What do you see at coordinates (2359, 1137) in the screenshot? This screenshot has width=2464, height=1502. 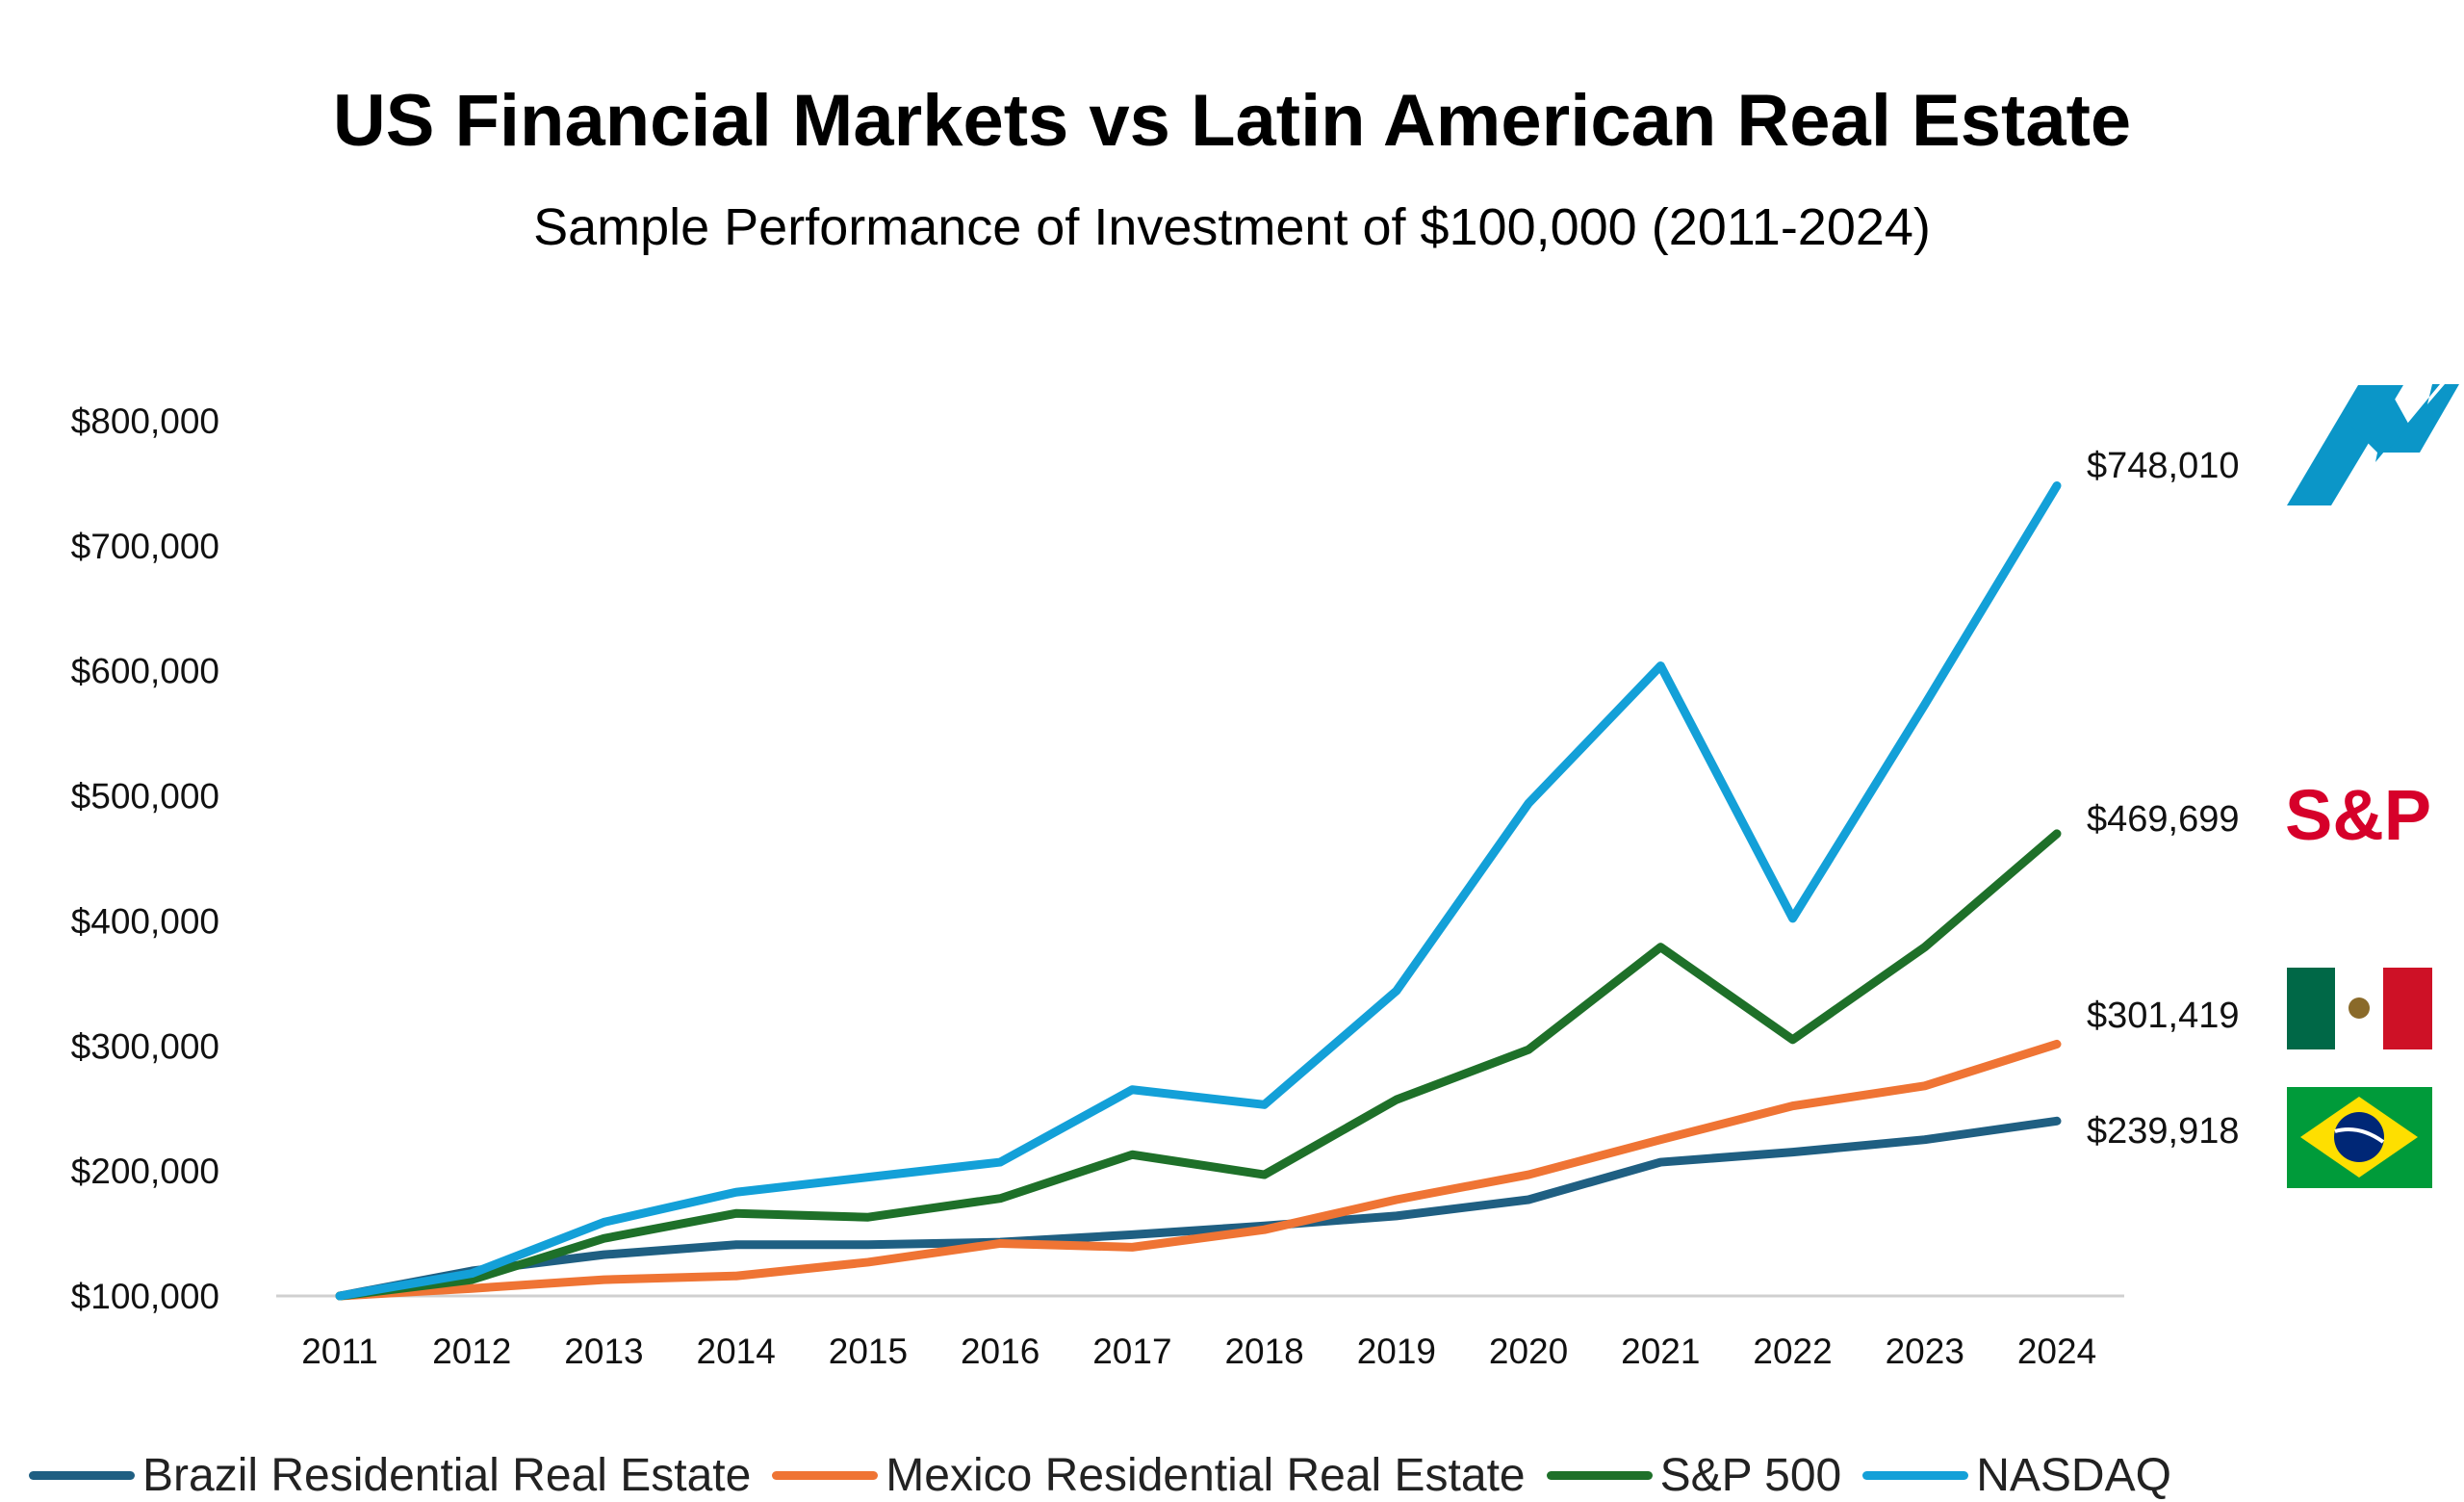 I see `brazil-flag-icon` at bounding box center [2359, 1137].